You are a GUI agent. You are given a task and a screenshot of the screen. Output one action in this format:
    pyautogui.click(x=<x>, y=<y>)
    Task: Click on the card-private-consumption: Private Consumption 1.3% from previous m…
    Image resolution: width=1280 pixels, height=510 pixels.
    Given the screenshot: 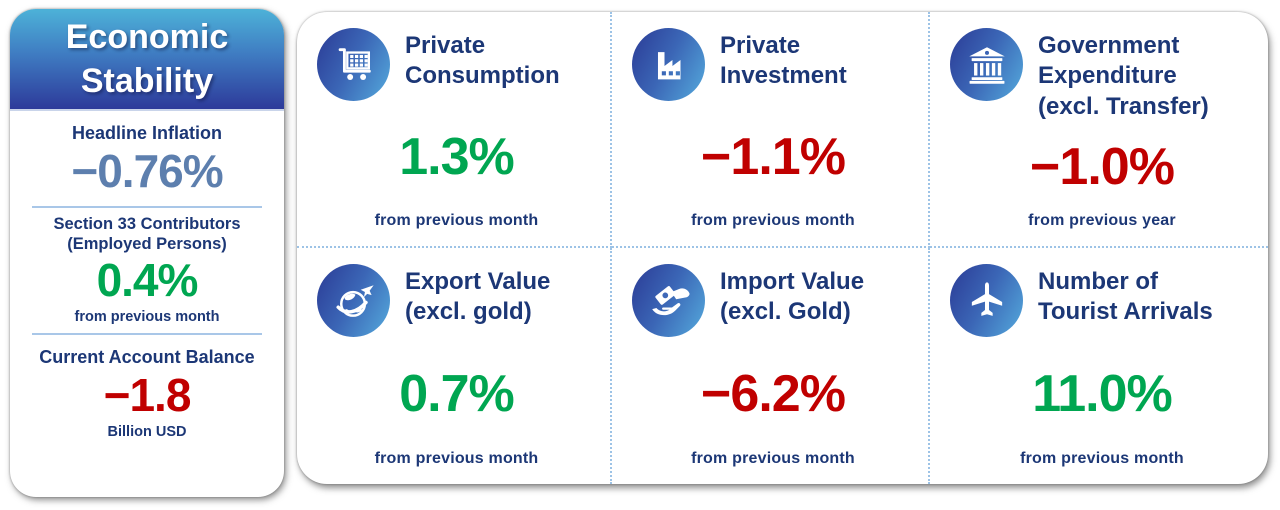 What is the action you would take?
    pyautogui.click(x=454, y=130)
    